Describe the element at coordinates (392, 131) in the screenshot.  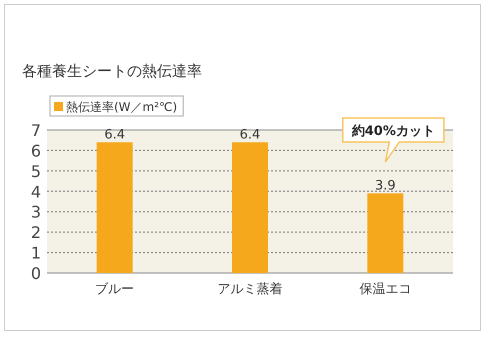
I see `annotation: 約40%カット` at that location.